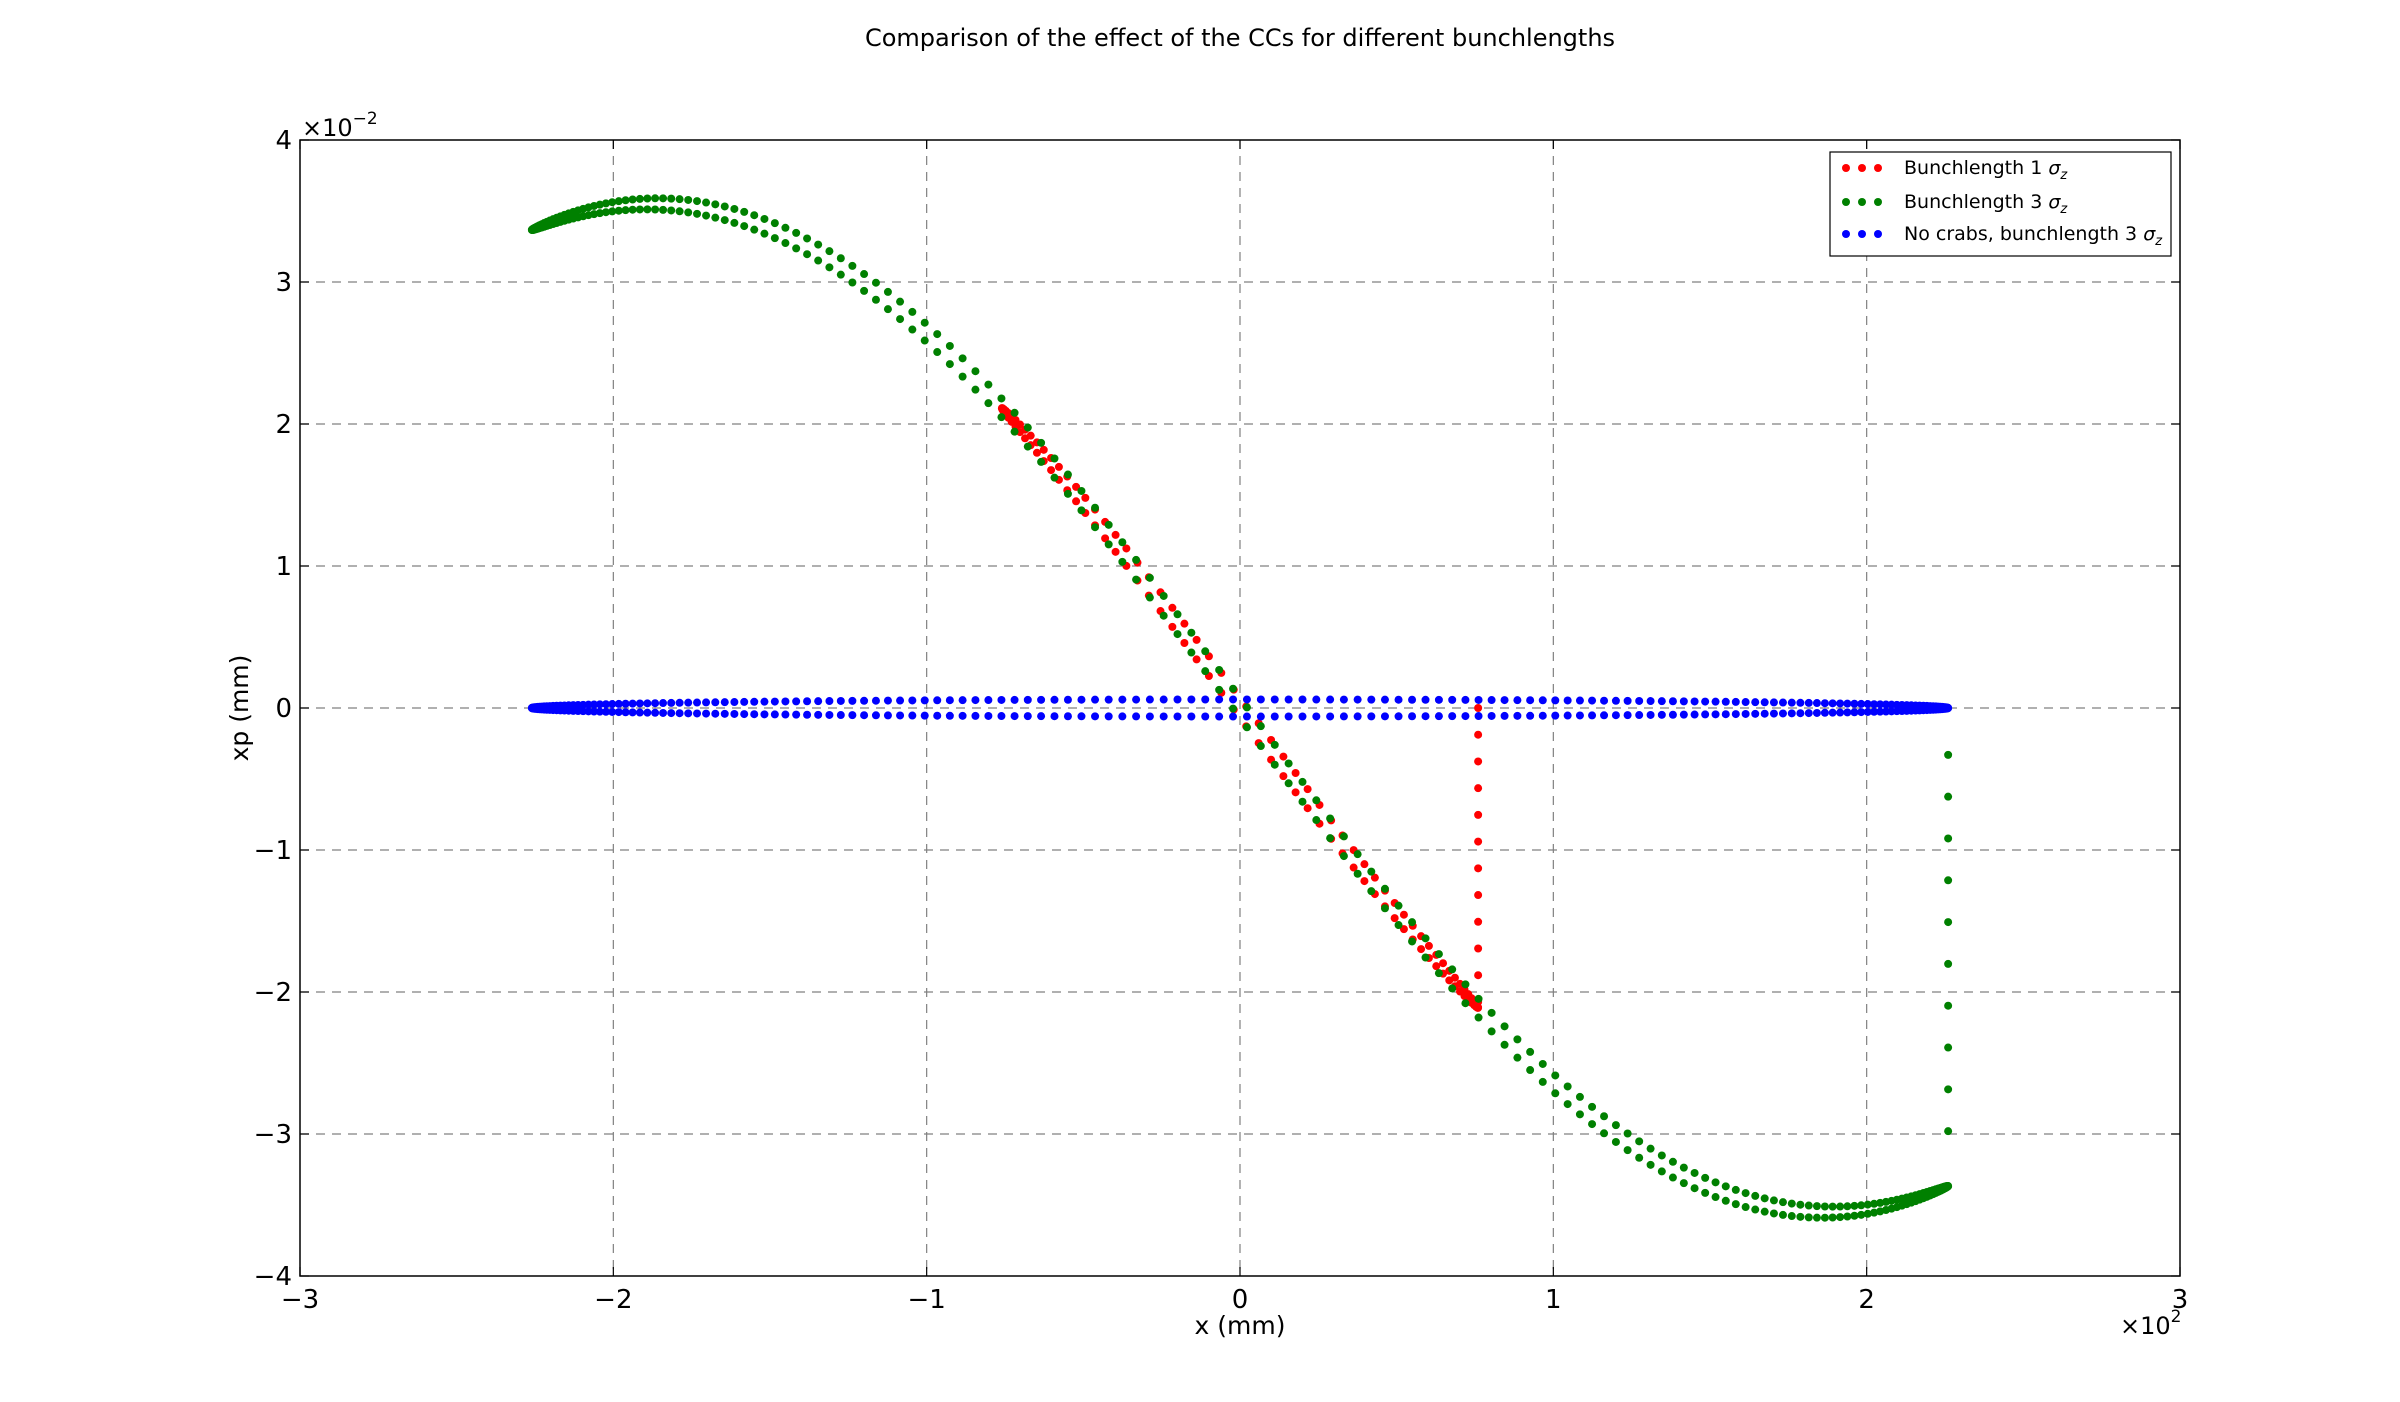  Describe the element at coordinates (1846, 234) in the screenshot. I see `legend-marker` at that location.